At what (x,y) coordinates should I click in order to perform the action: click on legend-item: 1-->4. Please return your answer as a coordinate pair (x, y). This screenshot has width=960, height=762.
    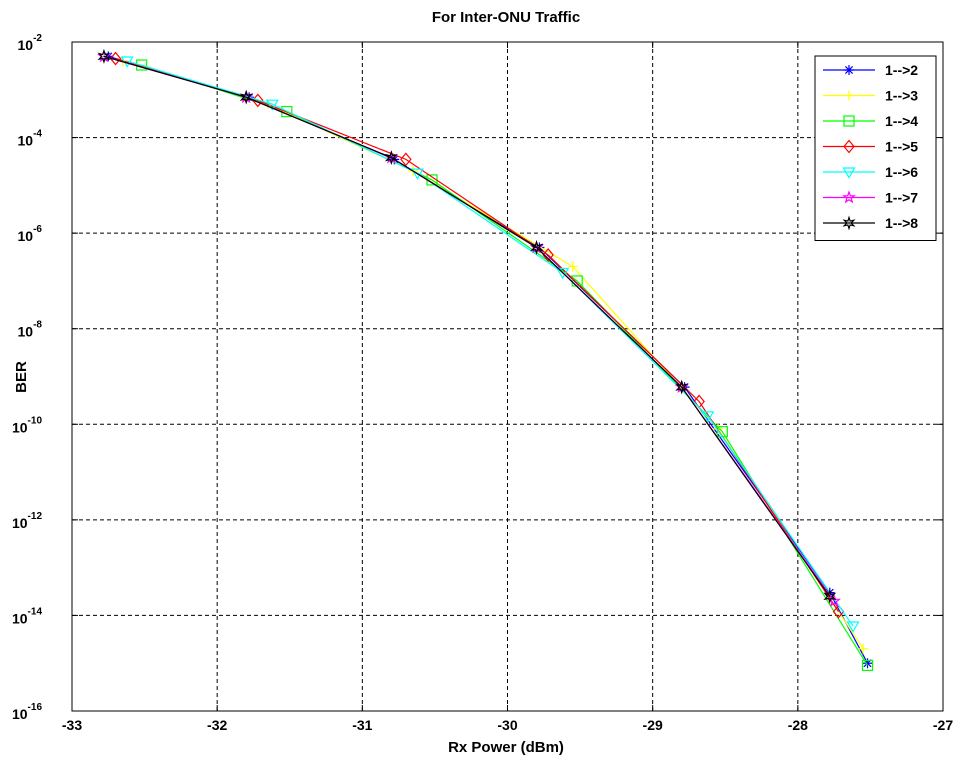
    Looking at the image, I should click on (870, 121).